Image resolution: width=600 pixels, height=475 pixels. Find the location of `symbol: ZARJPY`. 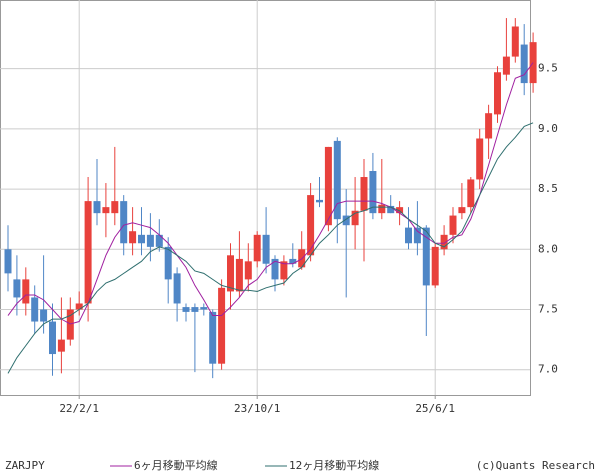

symbol: ZARJPY is located at coordinates (25, 465).